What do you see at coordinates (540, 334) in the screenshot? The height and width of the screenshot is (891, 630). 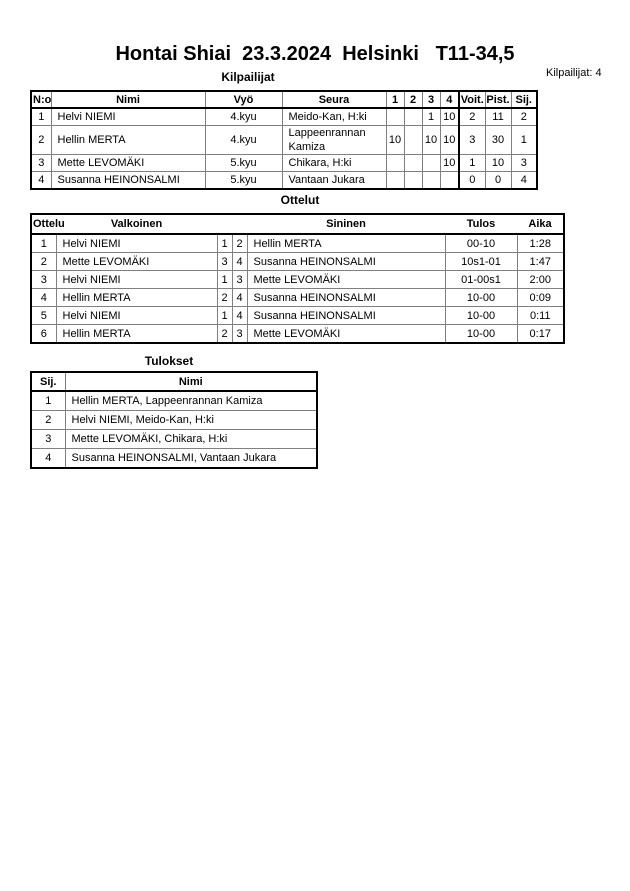 I see `cell-time: 0:17` at bounding box center [540, 334].